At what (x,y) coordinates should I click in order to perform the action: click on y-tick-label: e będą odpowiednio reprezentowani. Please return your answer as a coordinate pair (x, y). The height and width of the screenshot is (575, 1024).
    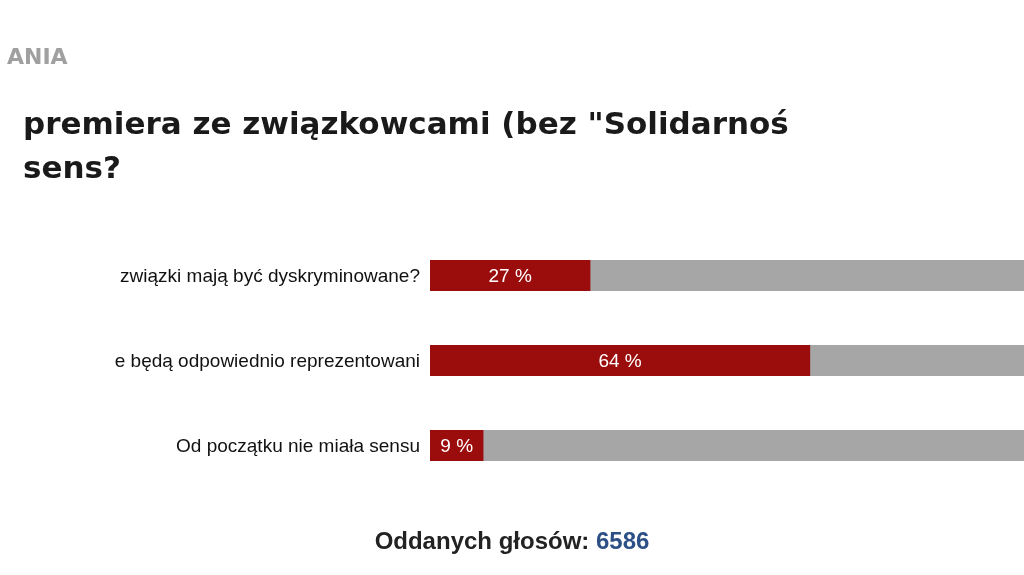
    Looking at the image, I should click on (267, 360).